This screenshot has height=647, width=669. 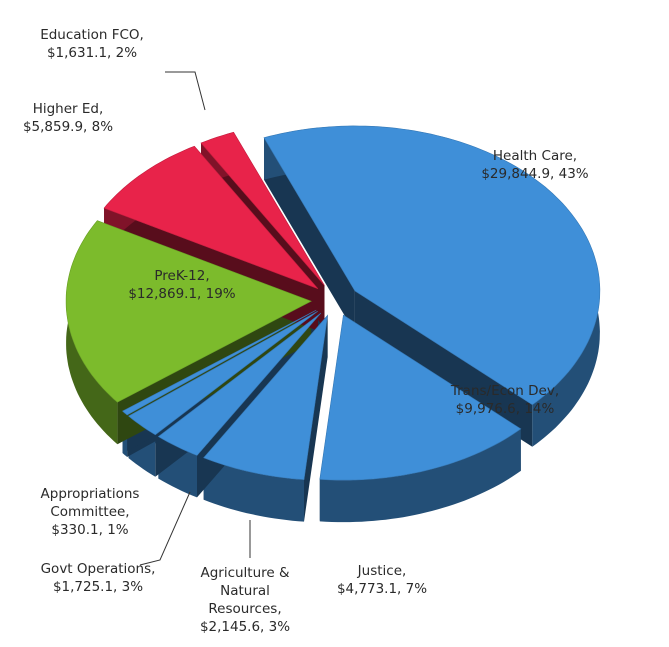 What do you see at coordinates (535, 156) in the screenshot?
I see `category-label: Health Care,` at bounding box center [535, 156].